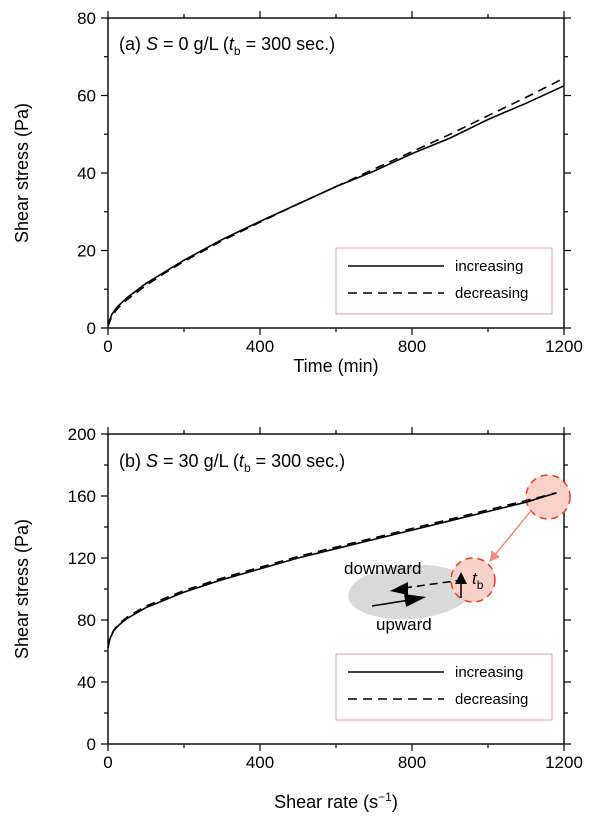 The image size is (598, 819). What do you see at coordinates (242, 461) in the screenshot?
I see `panel-b-title-tvar: t` at bounding box center [242, 461].